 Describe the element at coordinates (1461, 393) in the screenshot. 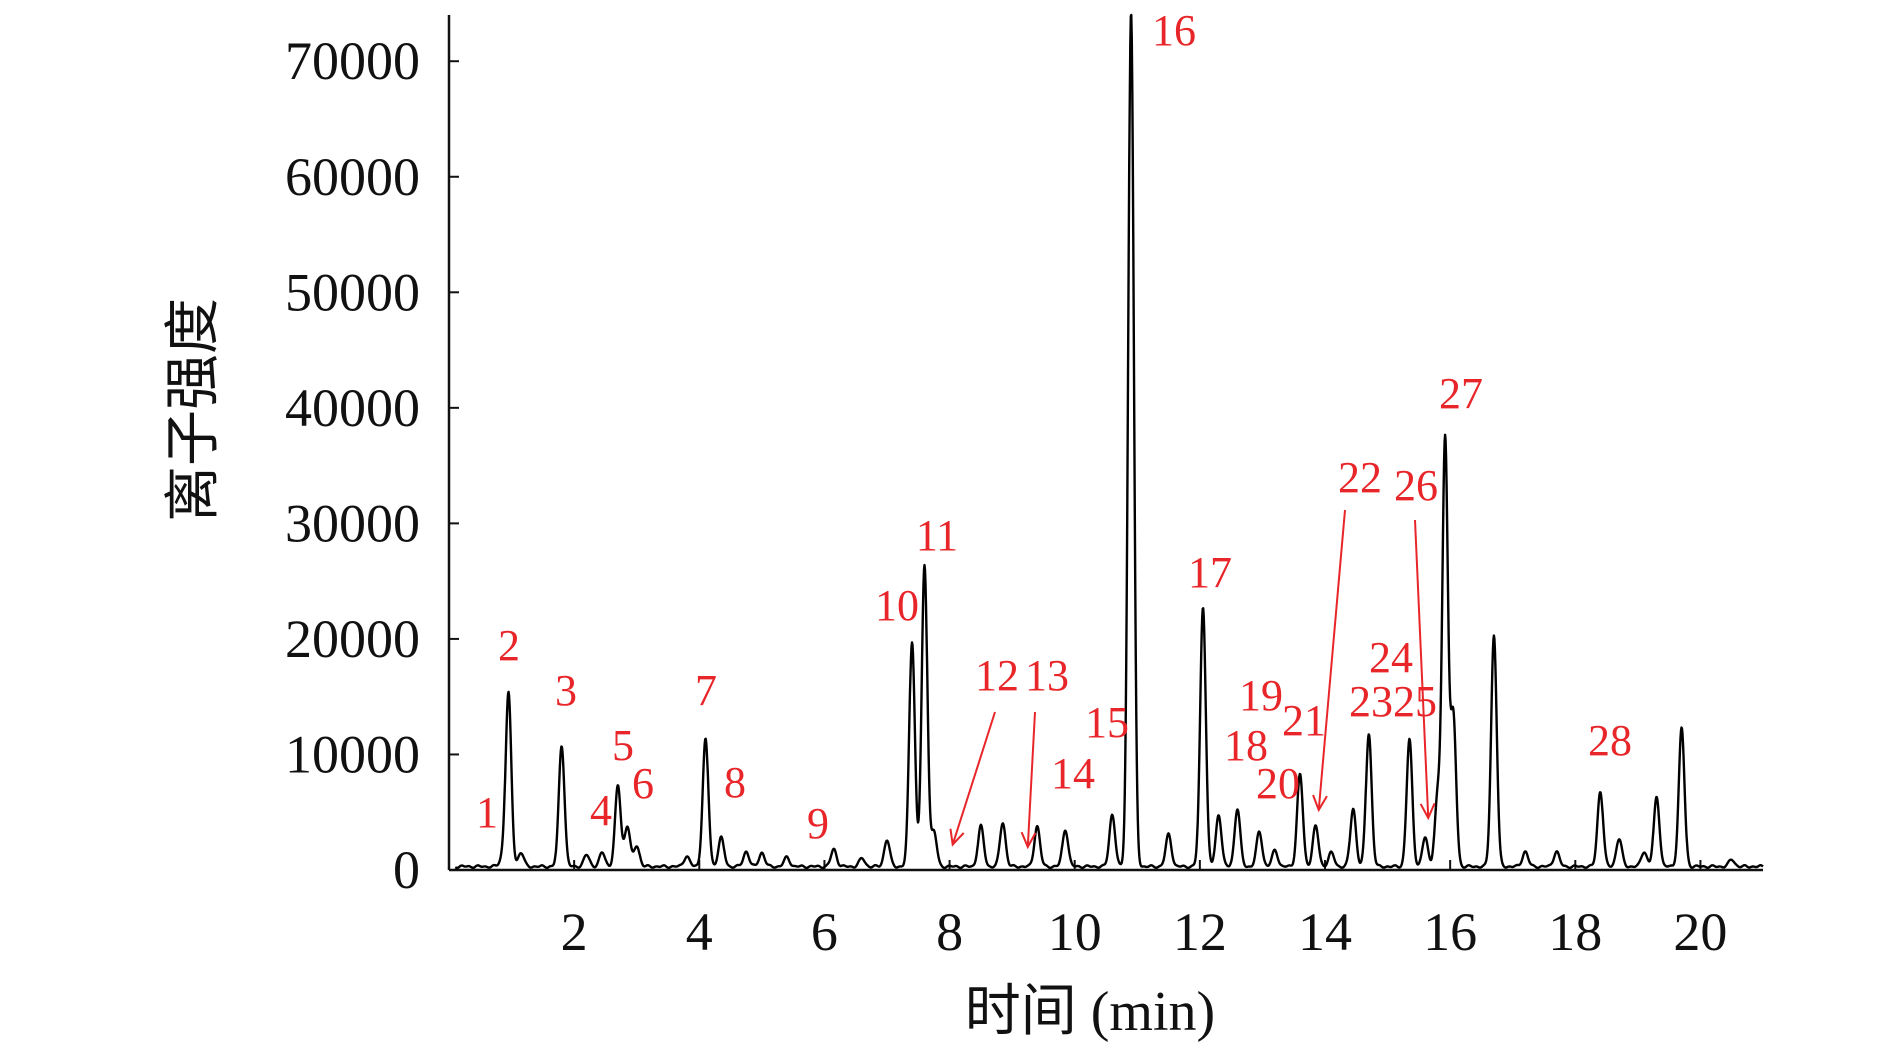

I see `peak-label-27: 27` at that location.